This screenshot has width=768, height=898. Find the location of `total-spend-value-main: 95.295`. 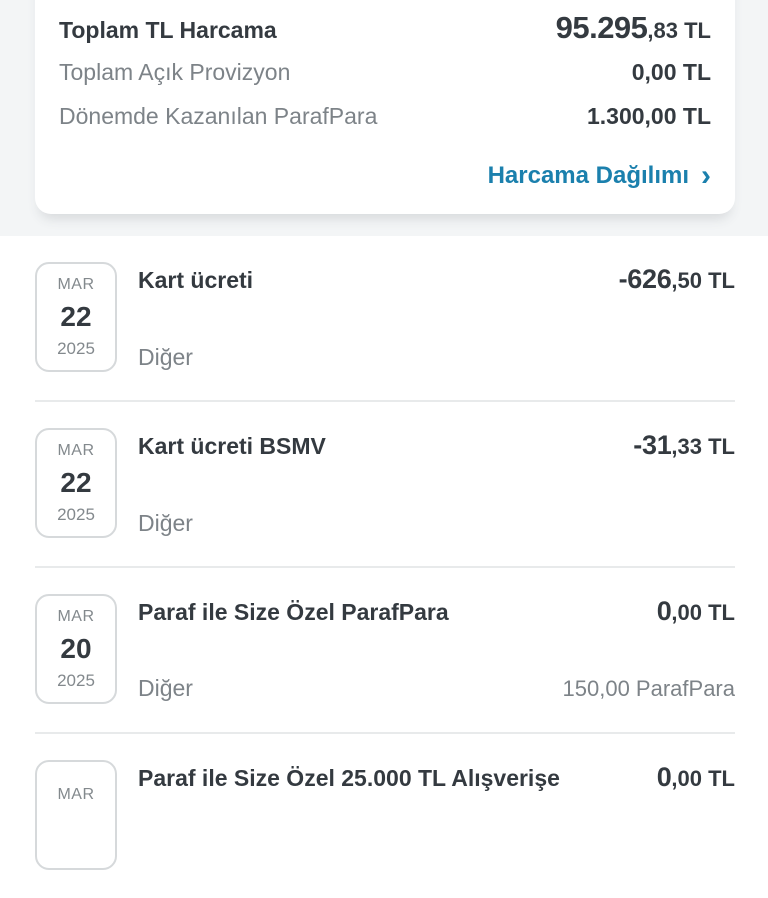

total-spend-value-main: 95.295 is located at coordinates (601, 27).